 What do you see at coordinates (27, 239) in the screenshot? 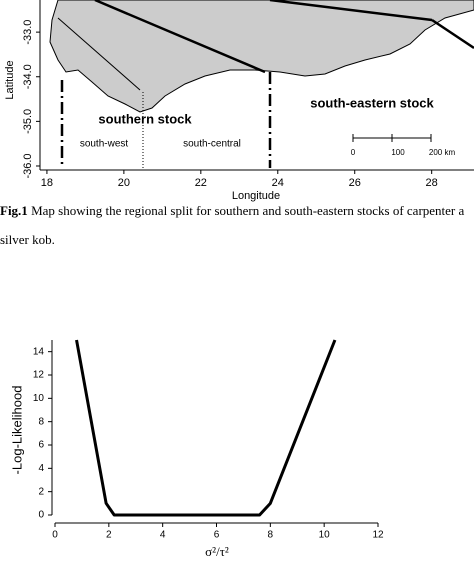
I see `caption: silver kob.` at bounding box center [27, 239].